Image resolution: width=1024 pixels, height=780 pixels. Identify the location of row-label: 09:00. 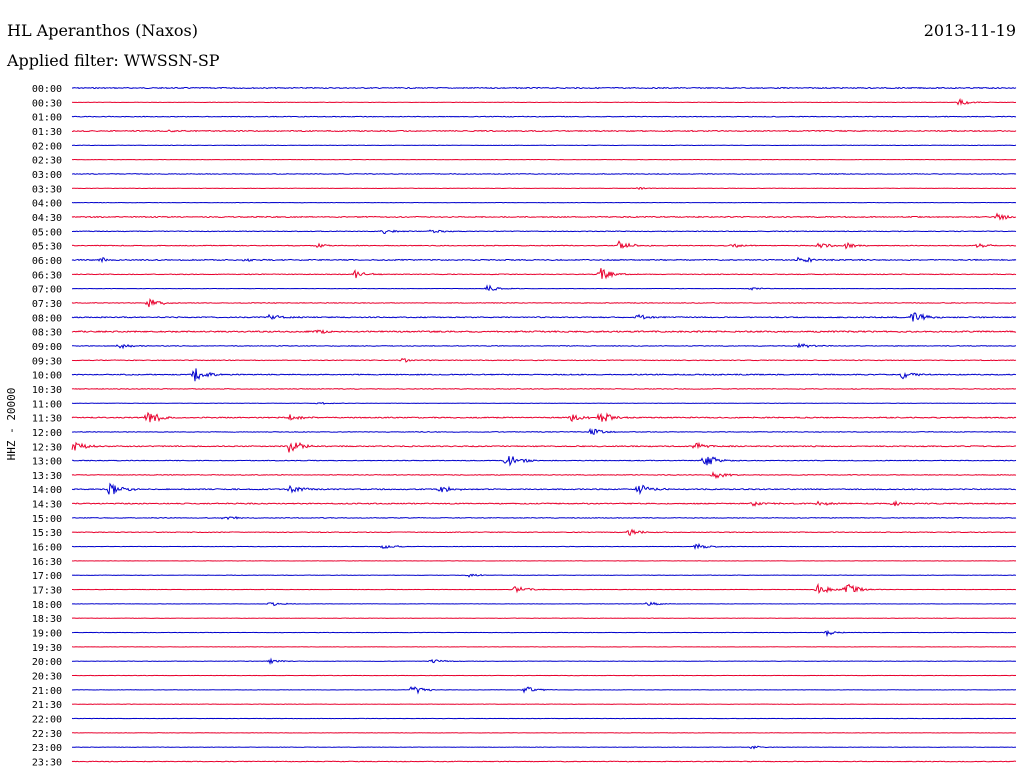
(47, 347).